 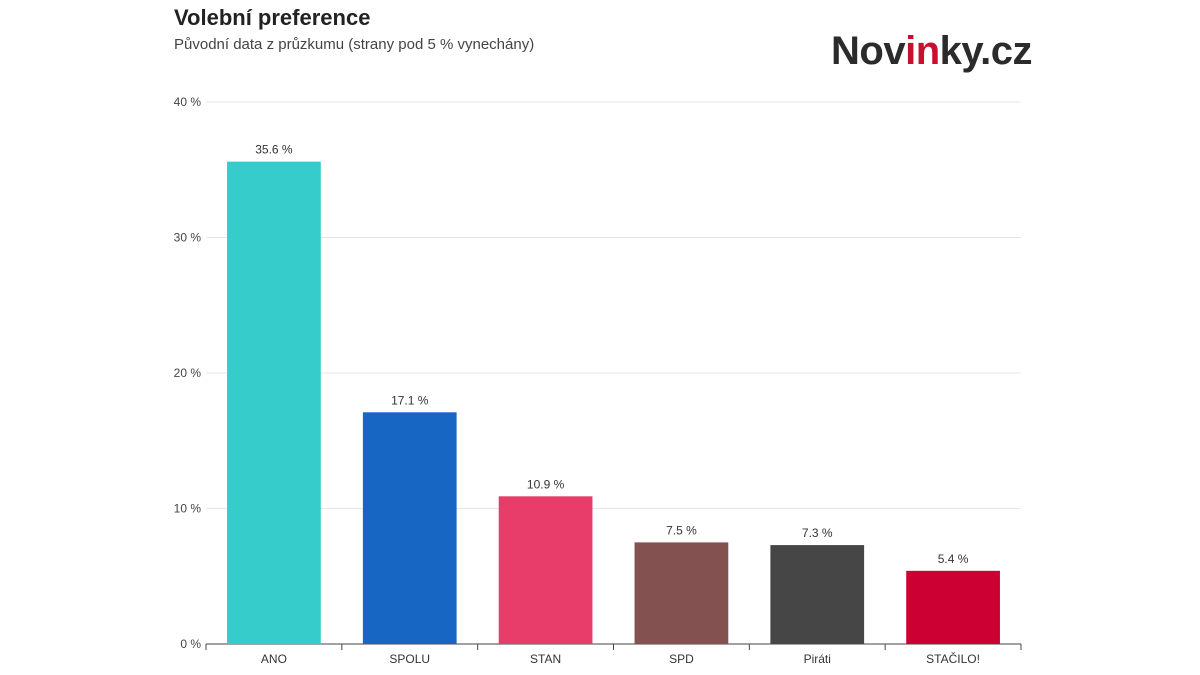 I want to click on y-tick-label: 20 %, so click(x=188, y=373).